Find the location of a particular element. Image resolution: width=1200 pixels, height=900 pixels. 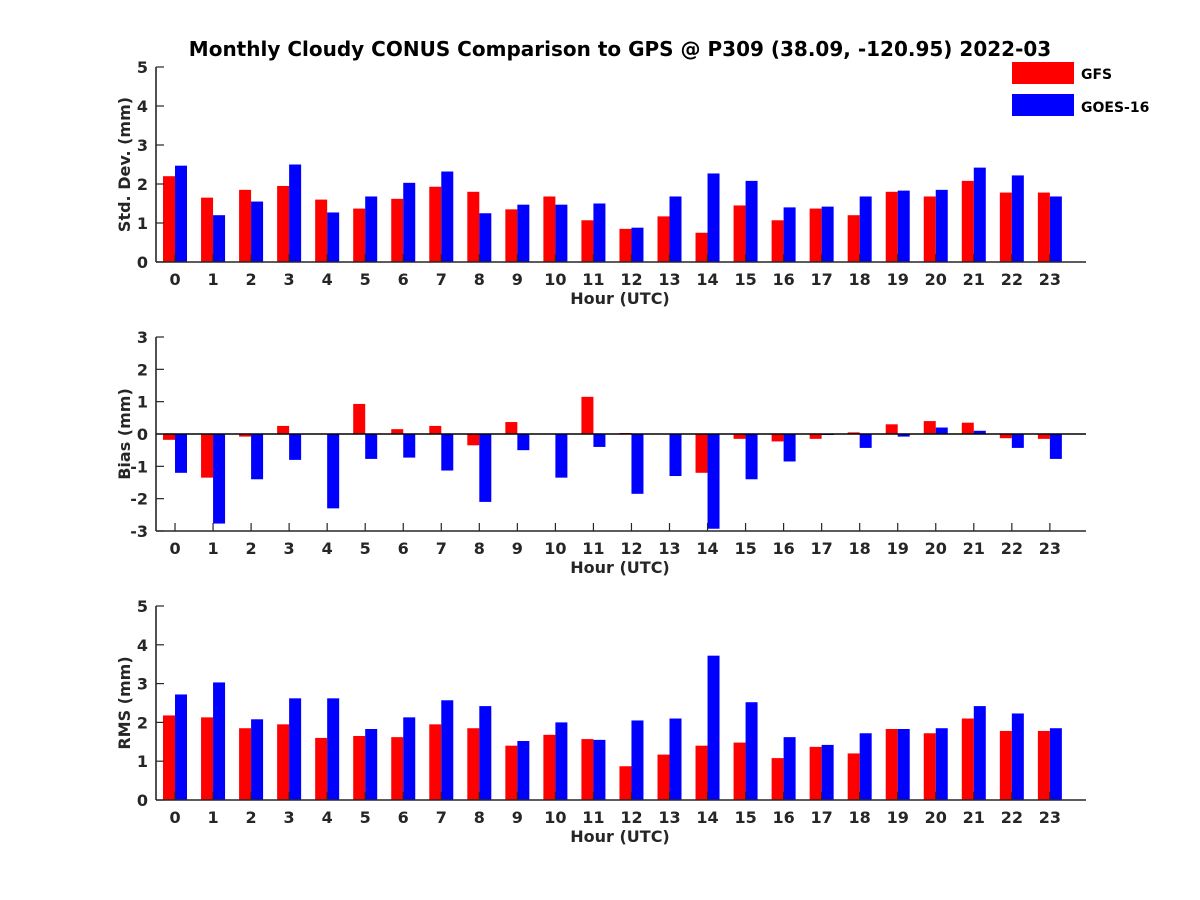

x-tick-label-bias: 2 is located at coordinates (251, 548).